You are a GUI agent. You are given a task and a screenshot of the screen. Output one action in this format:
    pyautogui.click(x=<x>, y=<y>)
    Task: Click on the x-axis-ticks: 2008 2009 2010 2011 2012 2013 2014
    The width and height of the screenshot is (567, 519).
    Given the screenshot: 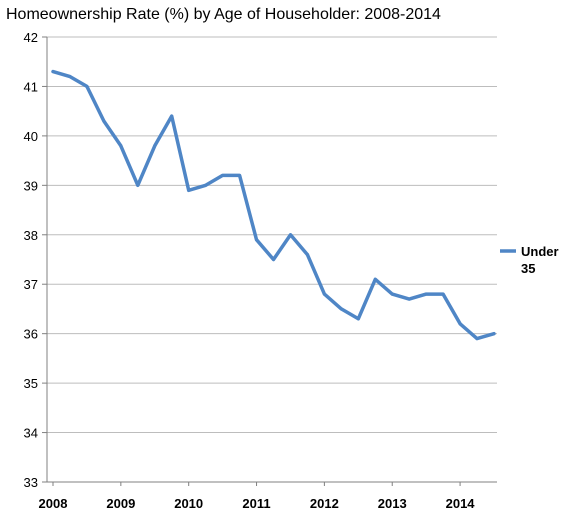 What is the action you would take?
    pyautogui.click(x=257, y=503)
    